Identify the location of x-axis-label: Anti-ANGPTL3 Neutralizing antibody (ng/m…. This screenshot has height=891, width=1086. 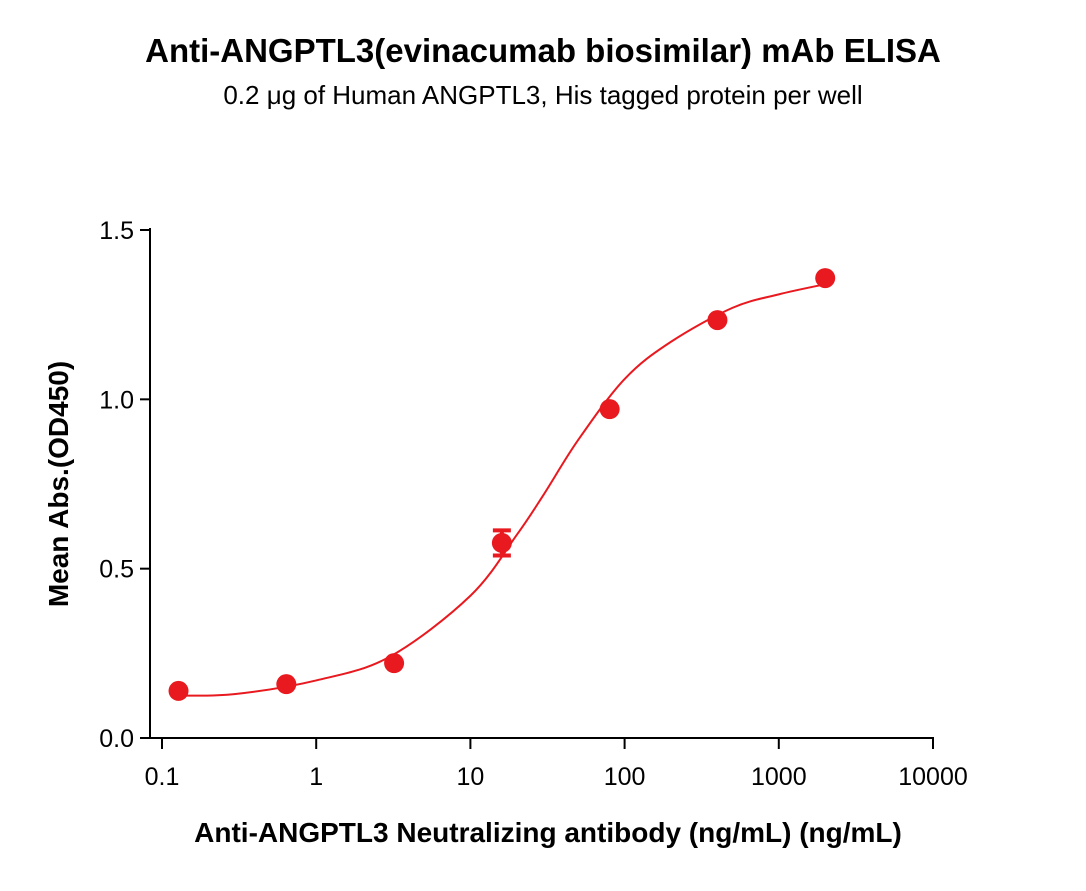
(548, 832).